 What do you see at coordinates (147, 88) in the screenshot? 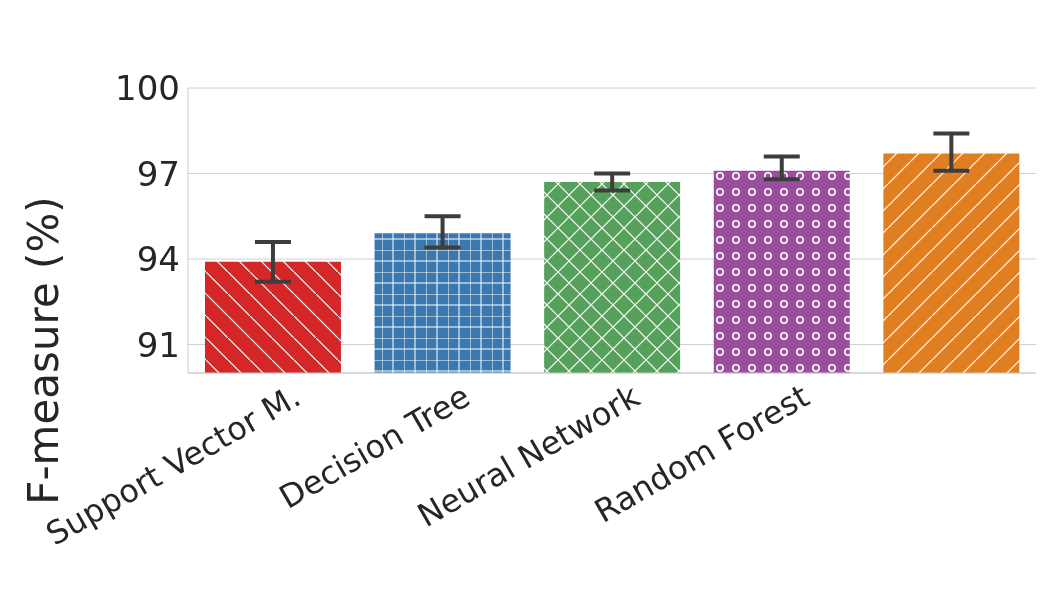
I see `y-tick-label: 100` at bounding box center [147, 88].